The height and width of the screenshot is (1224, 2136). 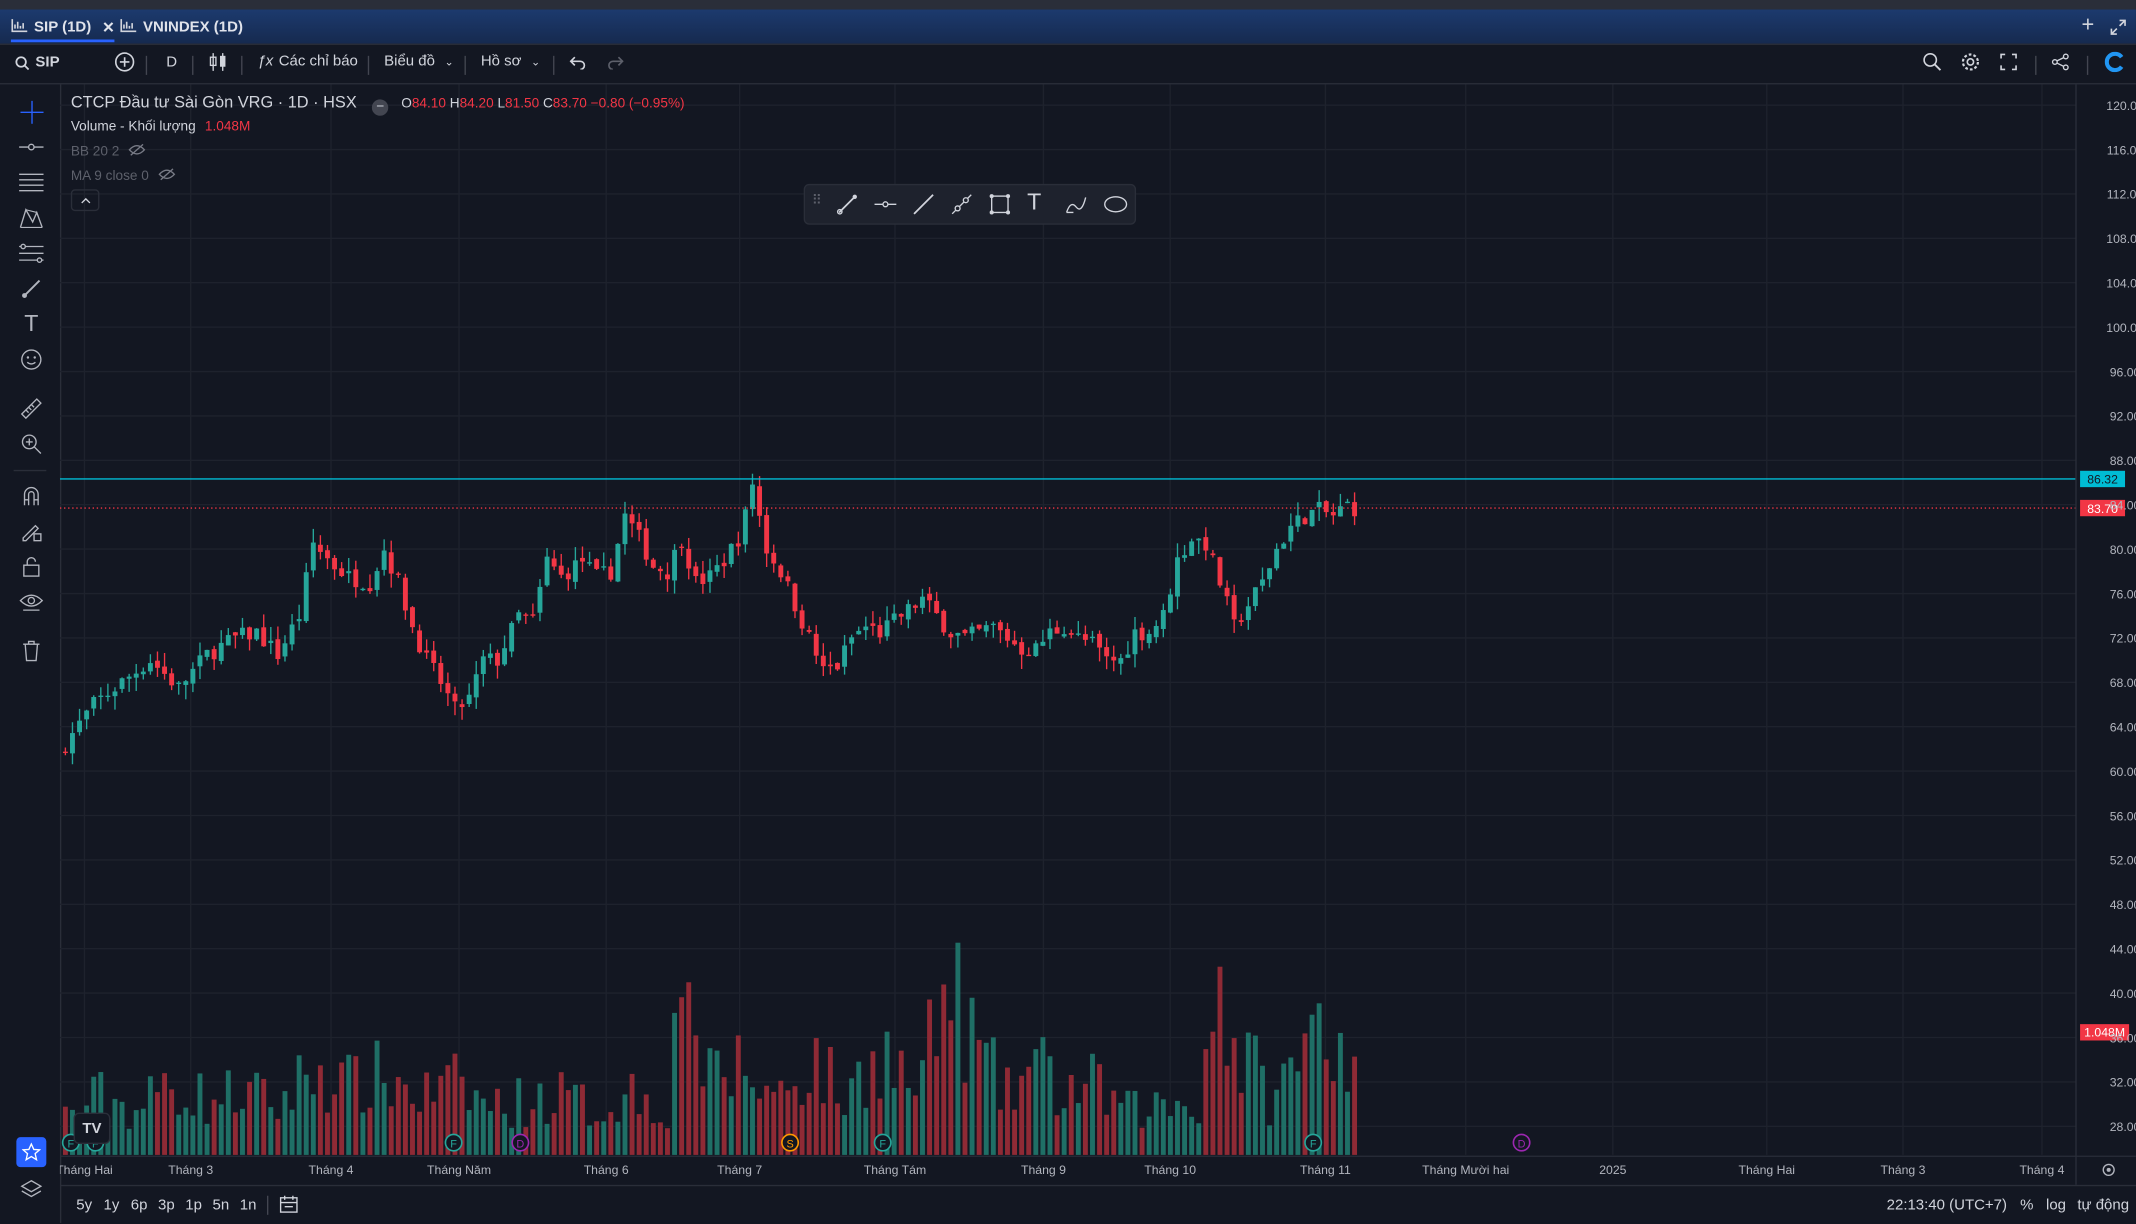 What do you see at coordinates (885, 204) in the screenshot?
I see `horizontal-line-icon` at bounding box center [885, 204].